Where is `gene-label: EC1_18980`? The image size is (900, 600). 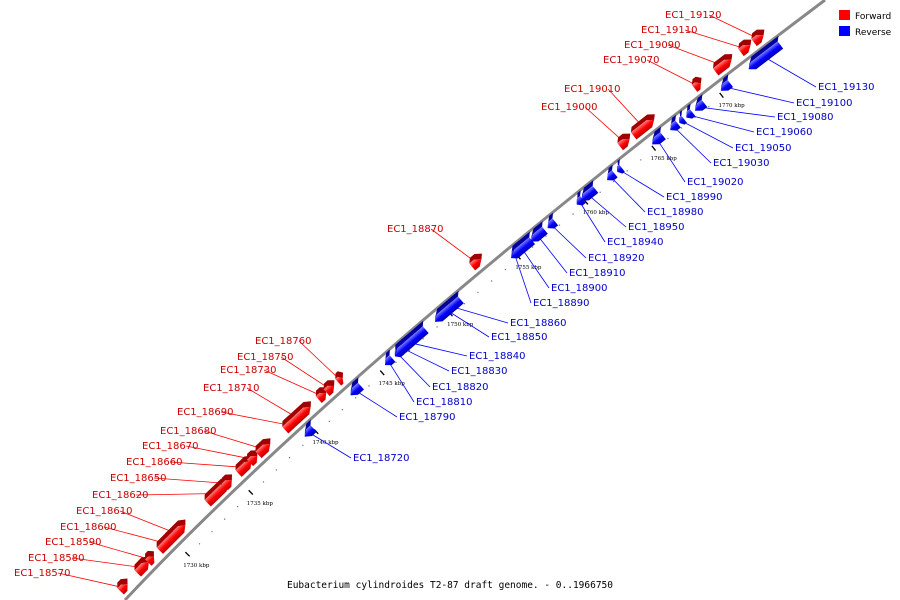
gene-label: EC1_18980 is located at coordinates (675, 212).